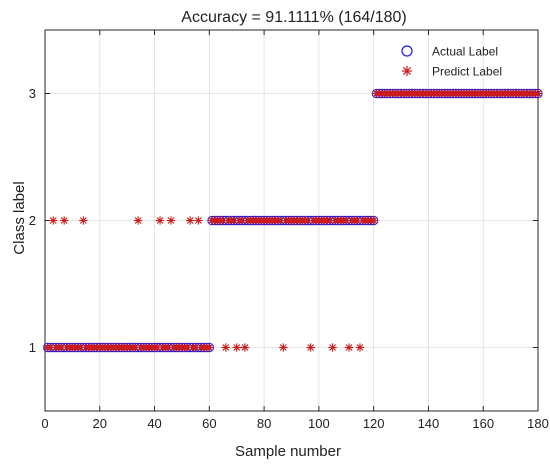 The image size is (550, 465). I want to click on x-tick-label: 80, so click(264, 423).